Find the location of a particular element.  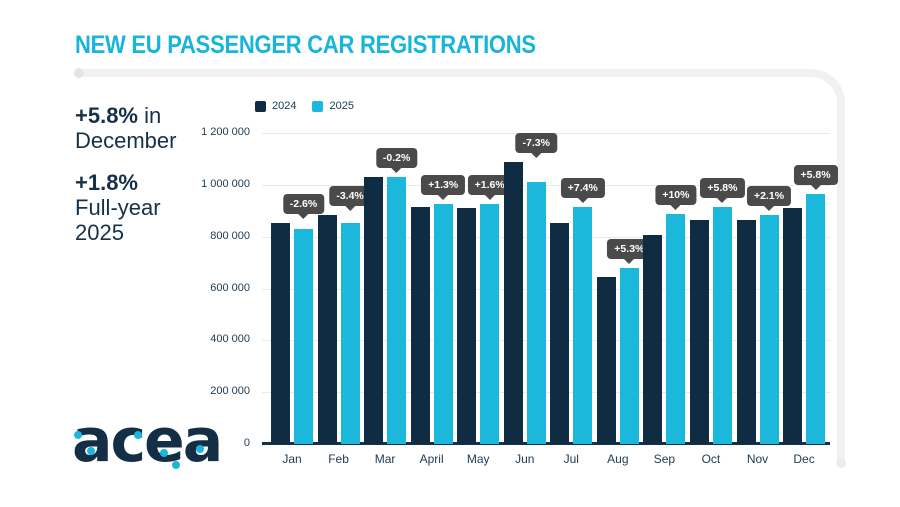

x-axis-line is located at coordinates (546, 443).